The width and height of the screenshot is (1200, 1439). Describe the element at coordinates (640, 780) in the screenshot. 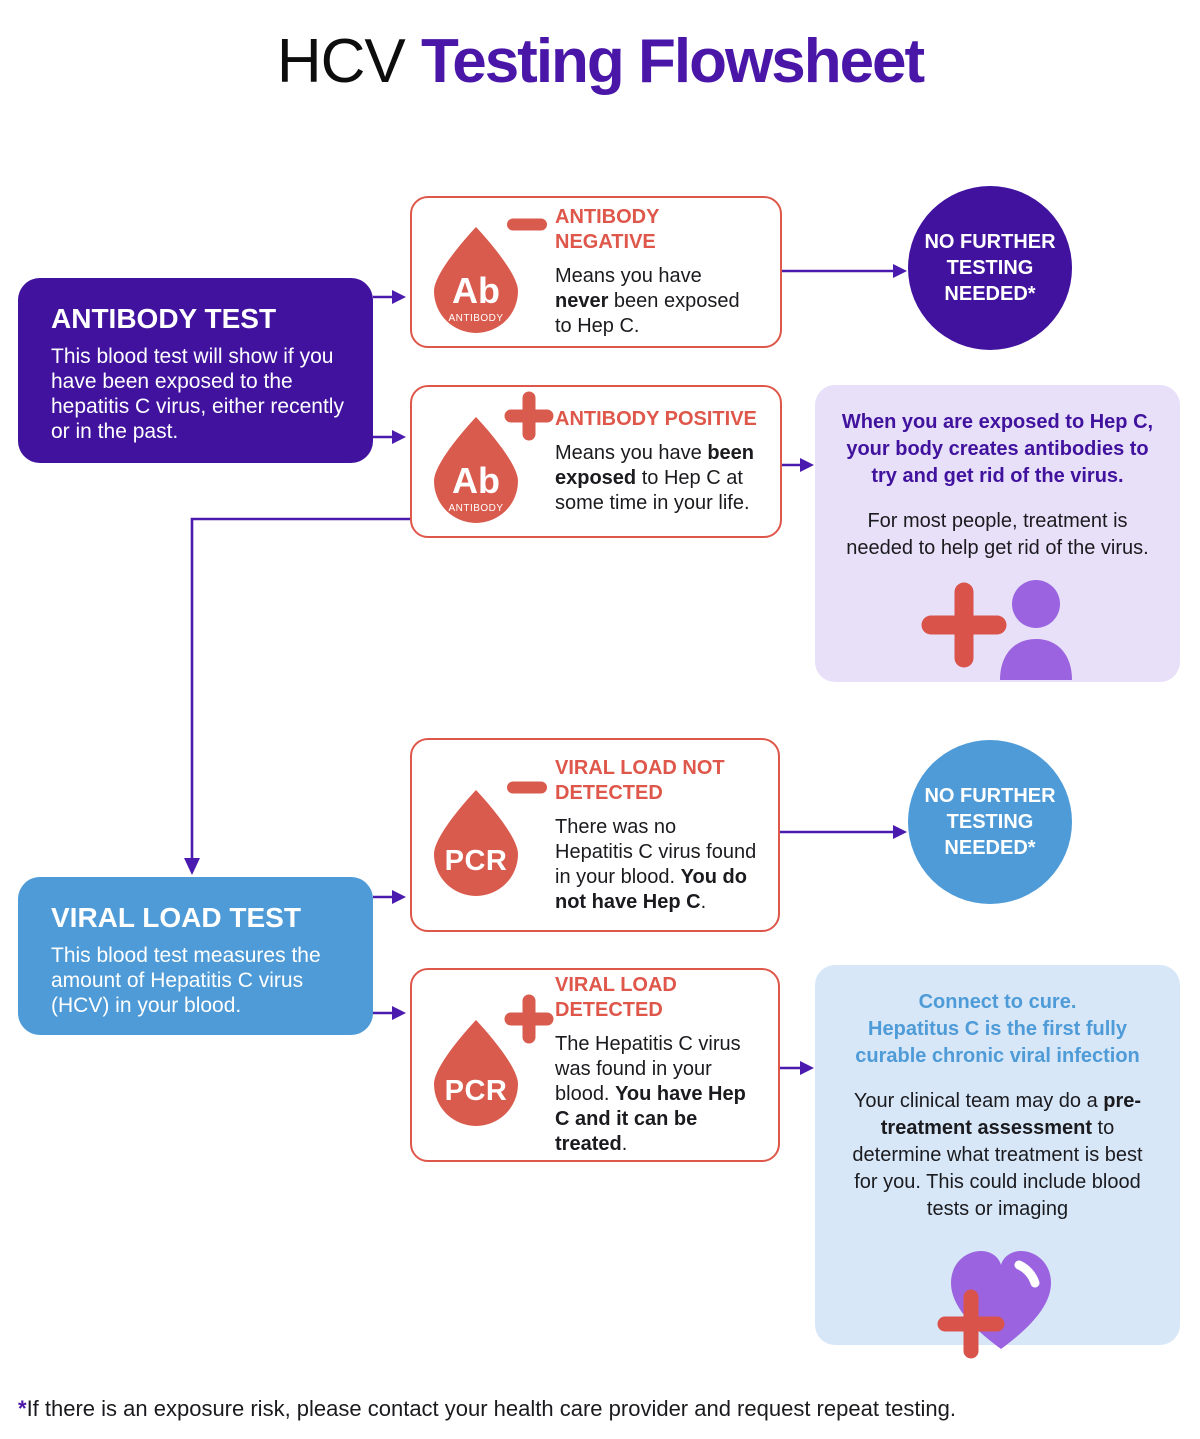

I see `viral-not-detected-heading: VIRAL LOAD NOT DETECTED` at that location.